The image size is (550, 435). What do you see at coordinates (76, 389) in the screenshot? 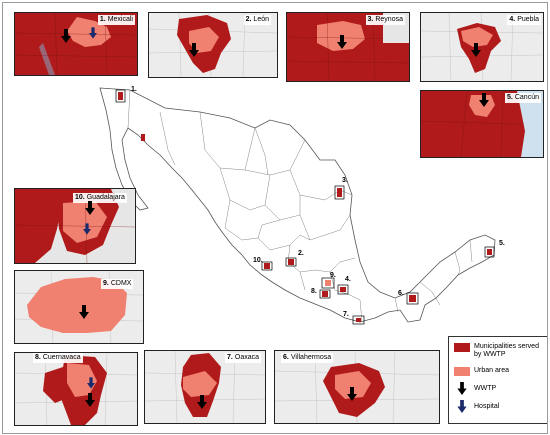
I see `inset-cuernavaca: 8. Cuernavaca` at bounding box center [76, 389].